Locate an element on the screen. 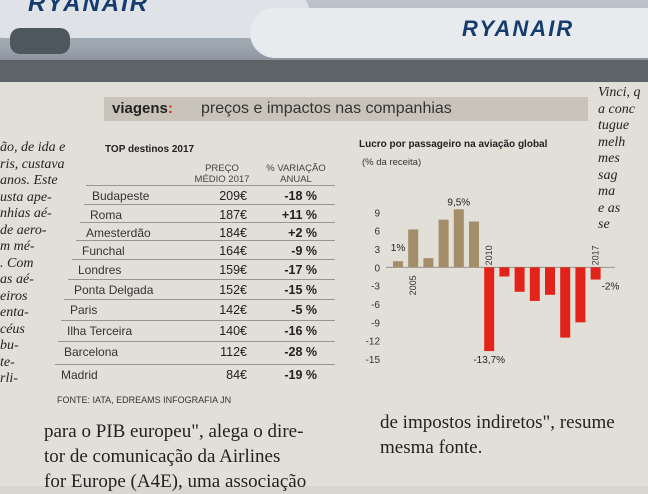 This screenshot has height=494, width=648. cell-city: Budapeste is located at coordinates (121, 196).